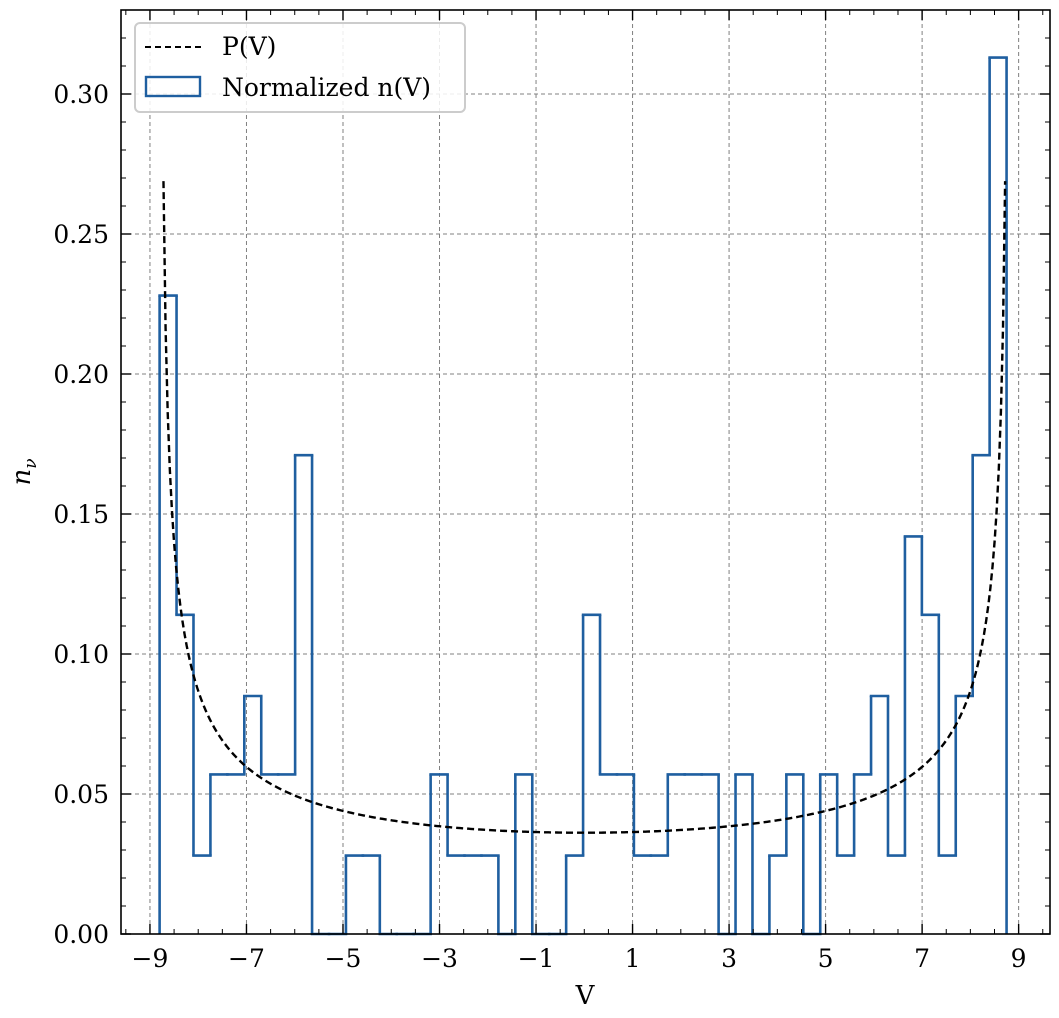 The image size is (1059, 1018). What do you see at coordinates (81, 654) in the screenshot?
I see `y-tick-label: 0.10` at bounding box center [81, 654].